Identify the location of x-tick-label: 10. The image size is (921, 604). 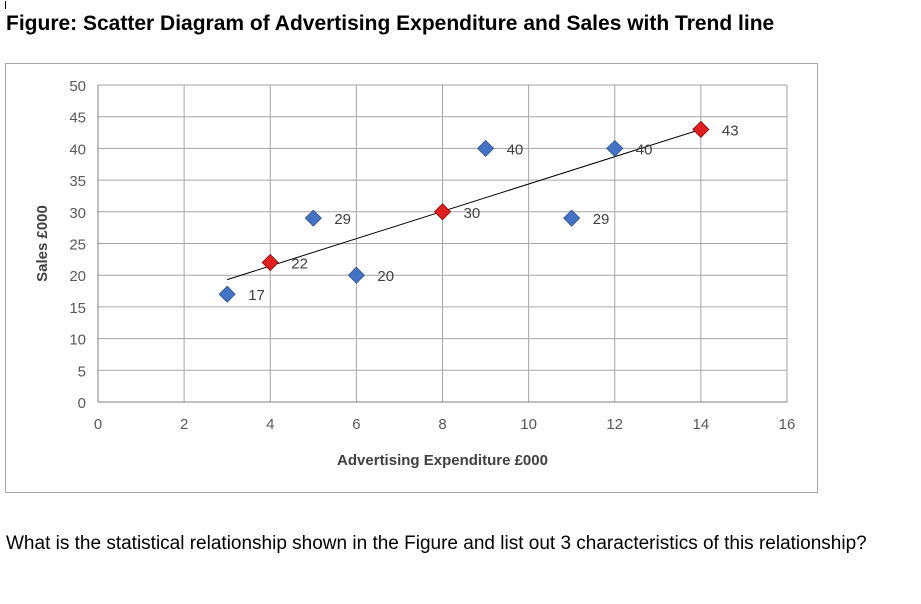
(528, 424).